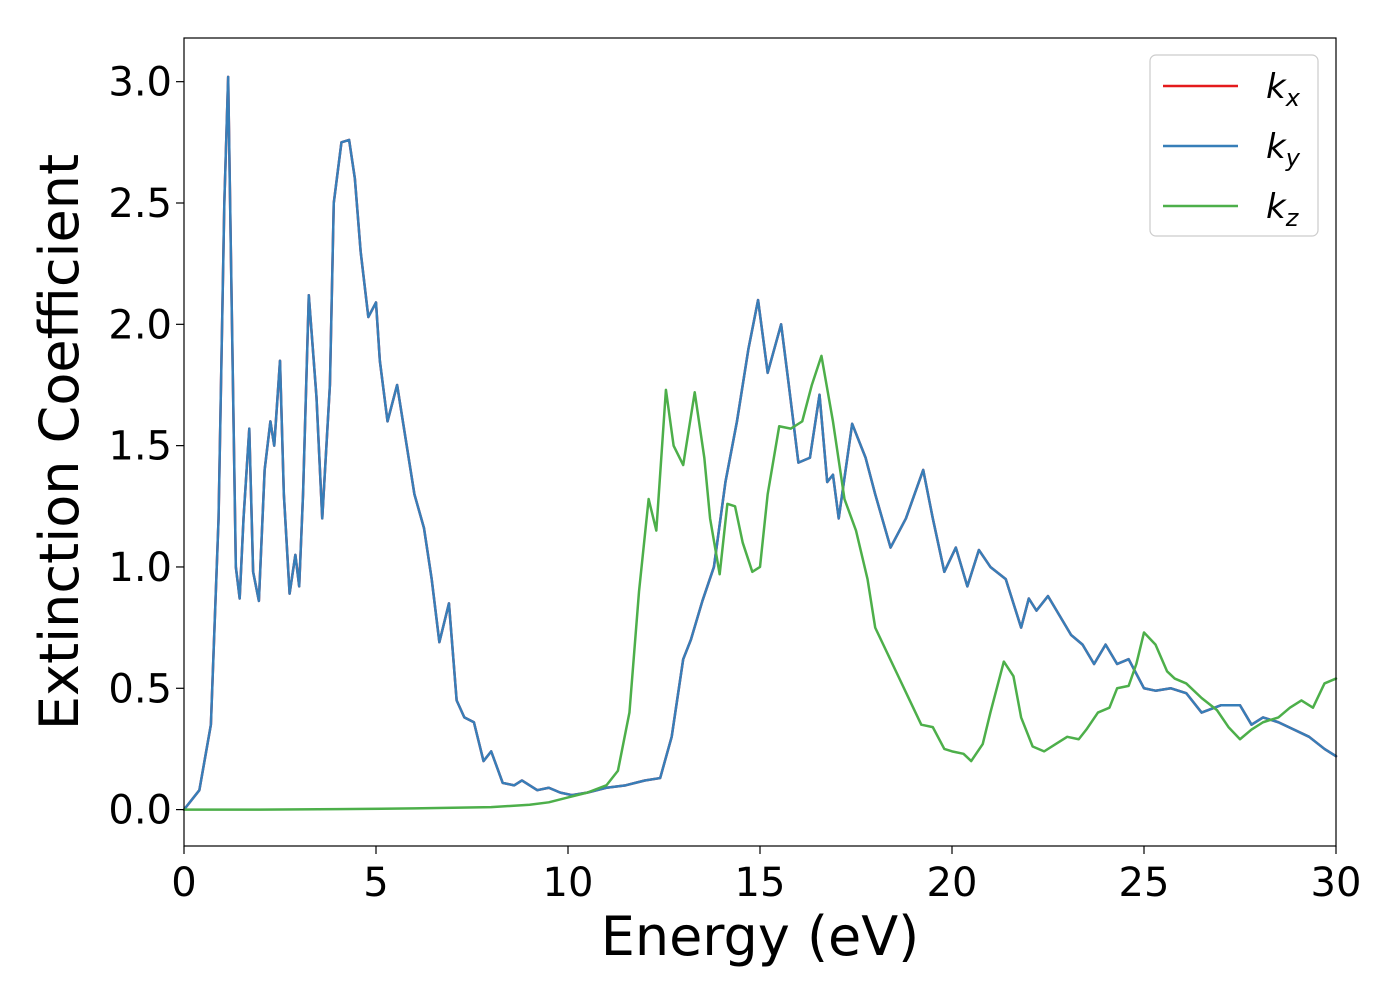 The width and height of the screenshot is (1400, 1000). Describe the element at coordinates (1283, 209) in the screenshot. I see `legend-label-kz: kz` at that location.